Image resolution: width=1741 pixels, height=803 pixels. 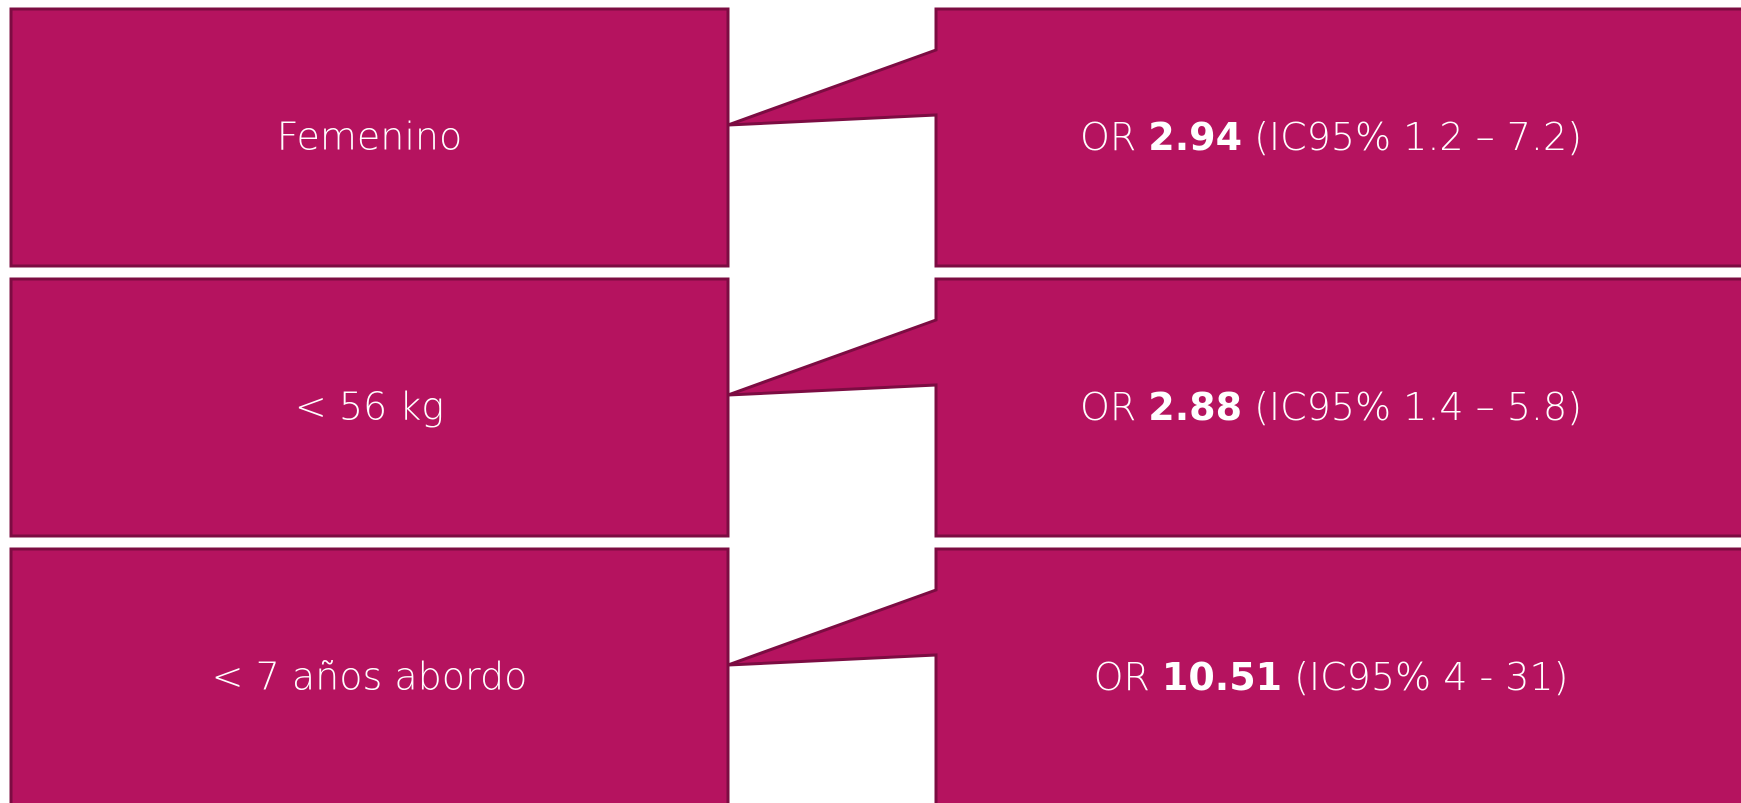 I want to click on odds-ratio: OR 2.94 (IC95% 1.2 – 7.2), so click(x=1331, y=137).